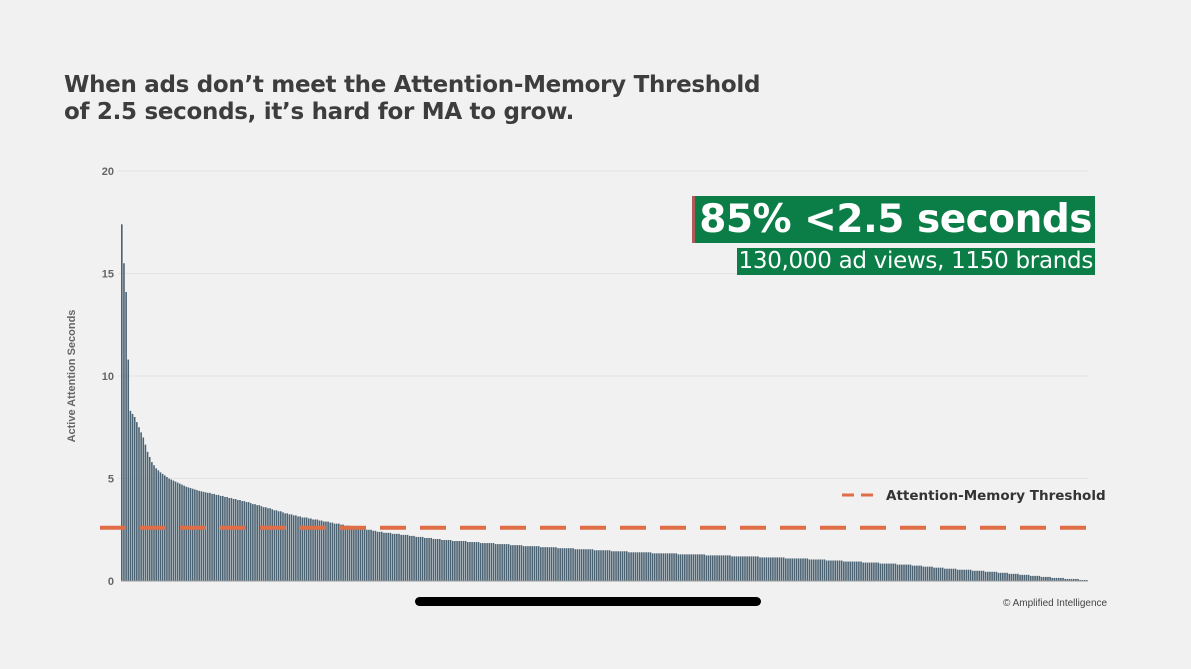 This screenshot has height=669, width=1191. Describe the element at coordinates (588, 601) in the screenshot. I see `home-indicator` at that location.